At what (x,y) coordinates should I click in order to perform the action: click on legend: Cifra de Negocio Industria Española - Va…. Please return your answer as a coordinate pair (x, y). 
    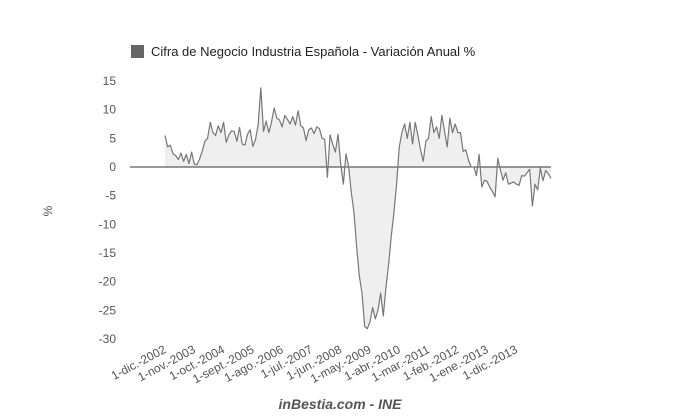
    Looking at the image, I should click on (303, 51).